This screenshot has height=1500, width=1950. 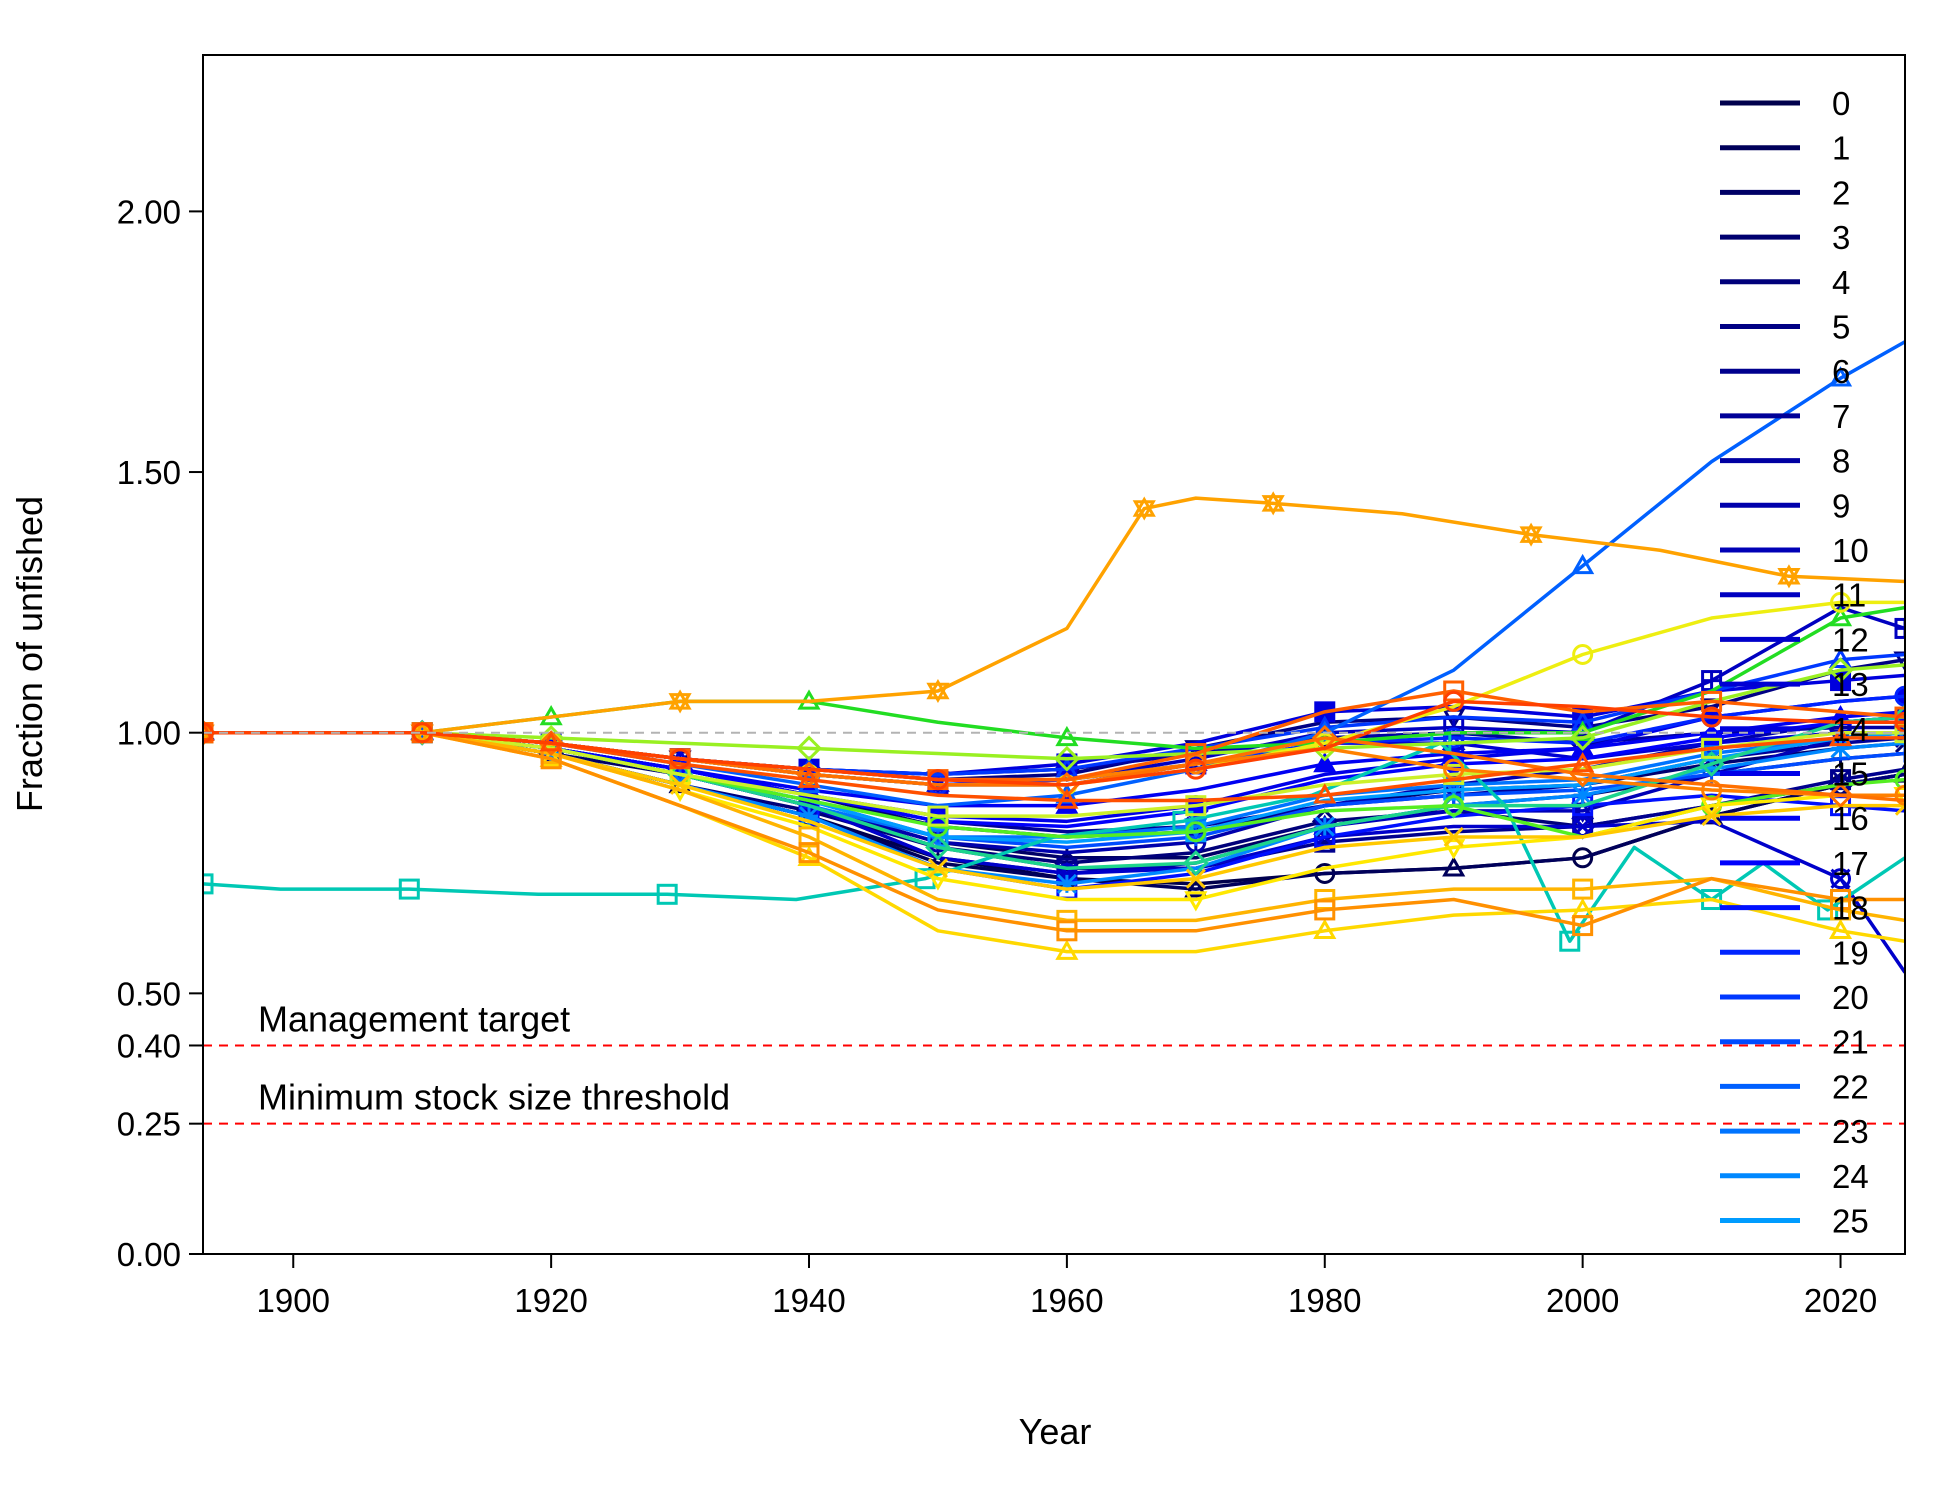 What do you see at coordinates (1324, 1300) in the screenshot?
I see `x-tick-label: 1980` at bounding box center [1324, 1300].